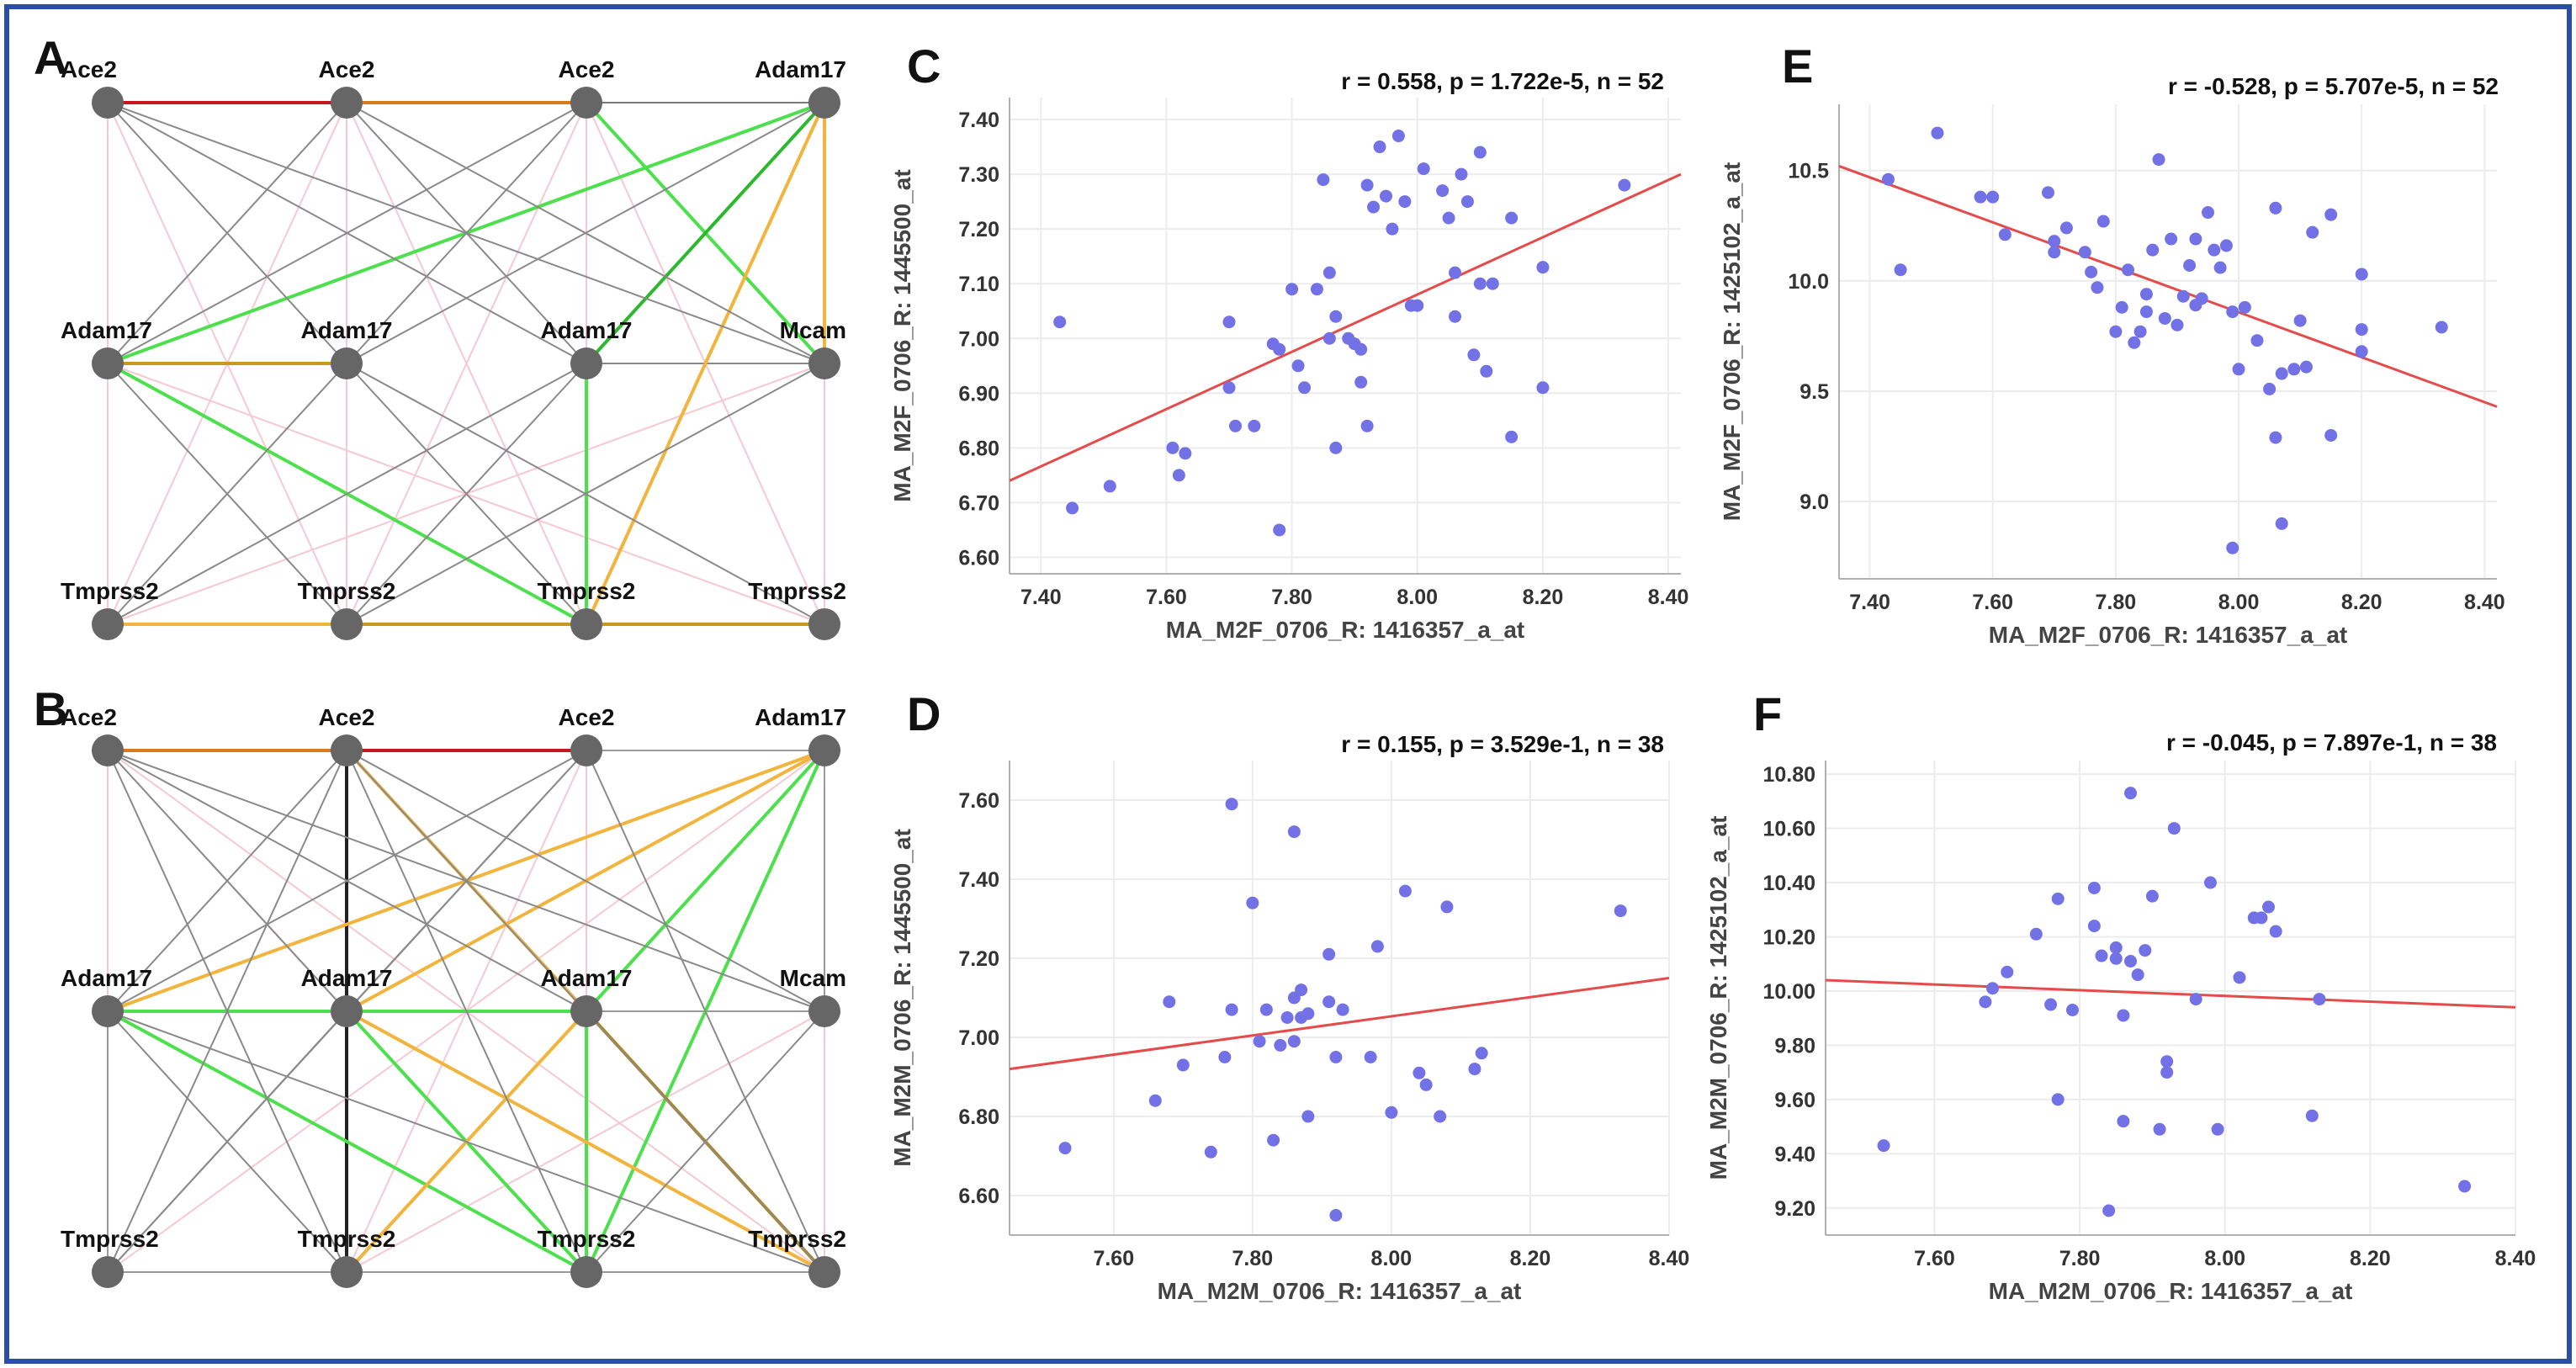 The image size is (2576, 1368). Describe the element at coordinates (1797, 67) in the screenshot. I see `panel-letter-e: E` at that location.